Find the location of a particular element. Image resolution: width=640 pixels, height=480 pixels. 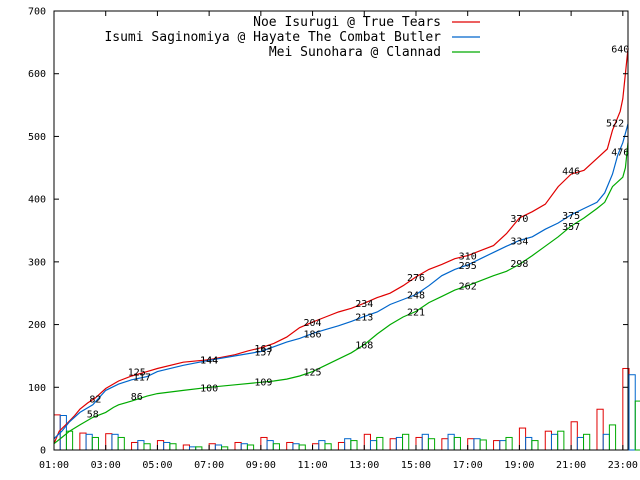

y-tick-label: 200 is located at coordinates (37, 325).